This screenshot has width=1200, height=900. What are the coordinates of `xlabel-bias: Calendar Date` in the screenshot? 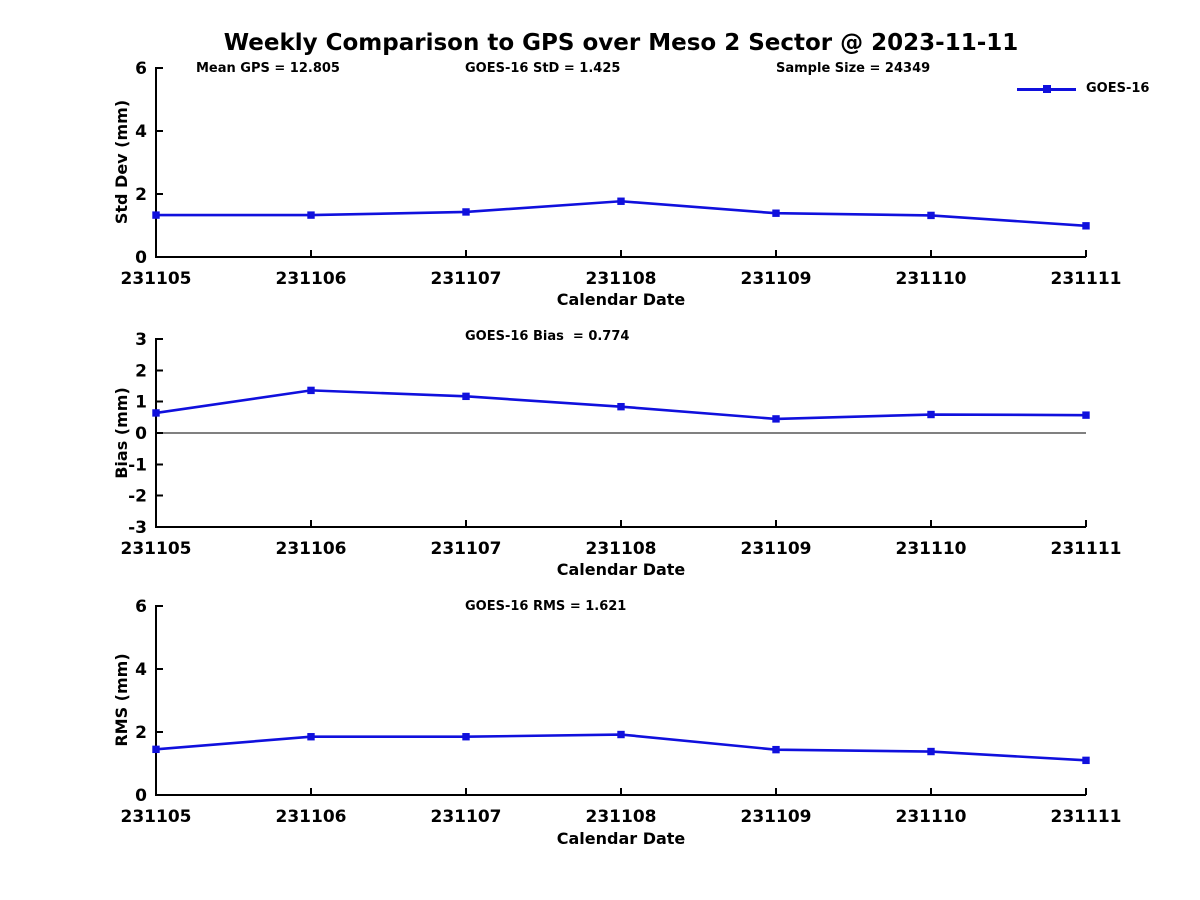 It's located at (621, 569).